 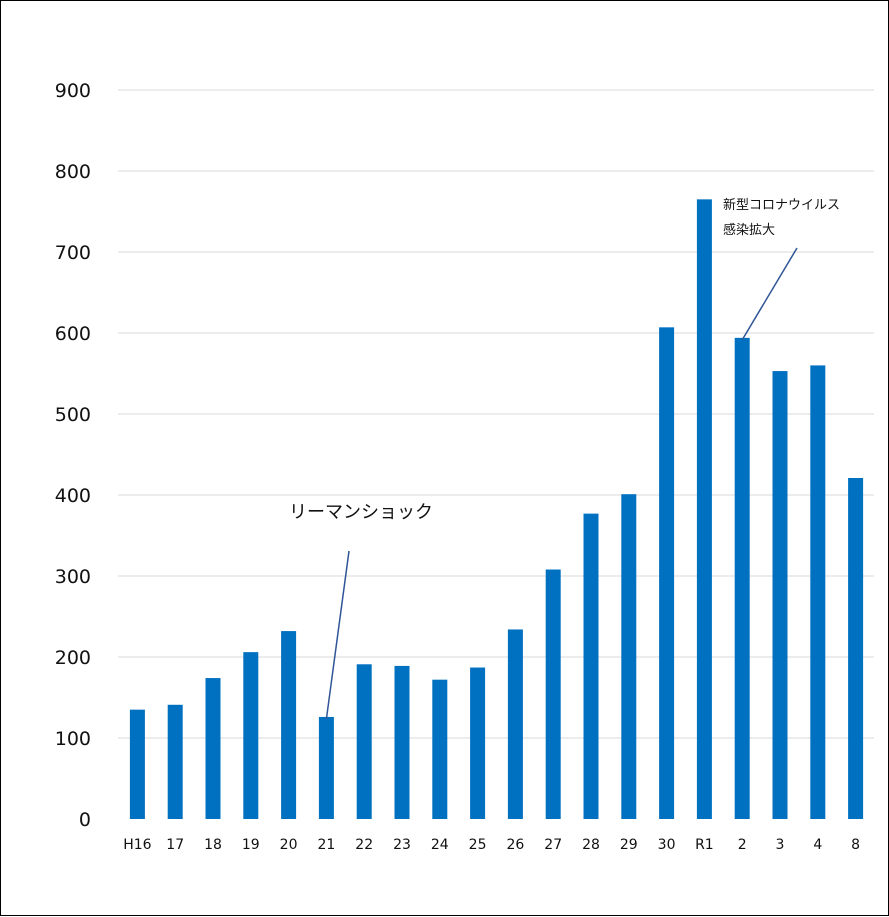 I want to click on x-tick-label: 18, so click(x=213, y=845).